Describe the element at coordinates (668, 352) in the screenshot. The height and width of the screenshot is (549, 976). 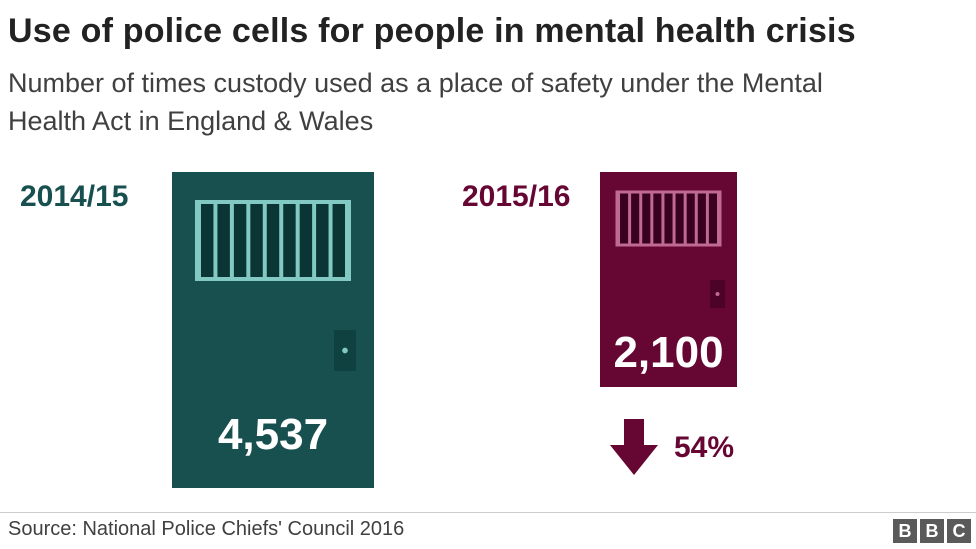
I see `value-label-2015-16: 2,100` at that location.